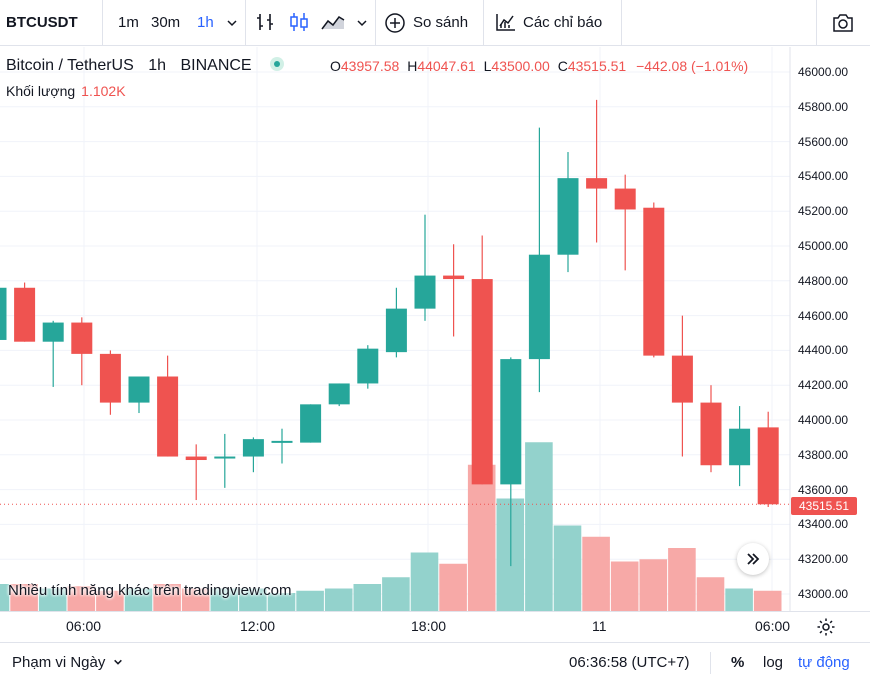 The height and width of the screenshot is (683, 870). What do you see at coordinates (258, 626) in the screenshot?
I see `time-tick: 12:00` at bounding box center [258, 626].